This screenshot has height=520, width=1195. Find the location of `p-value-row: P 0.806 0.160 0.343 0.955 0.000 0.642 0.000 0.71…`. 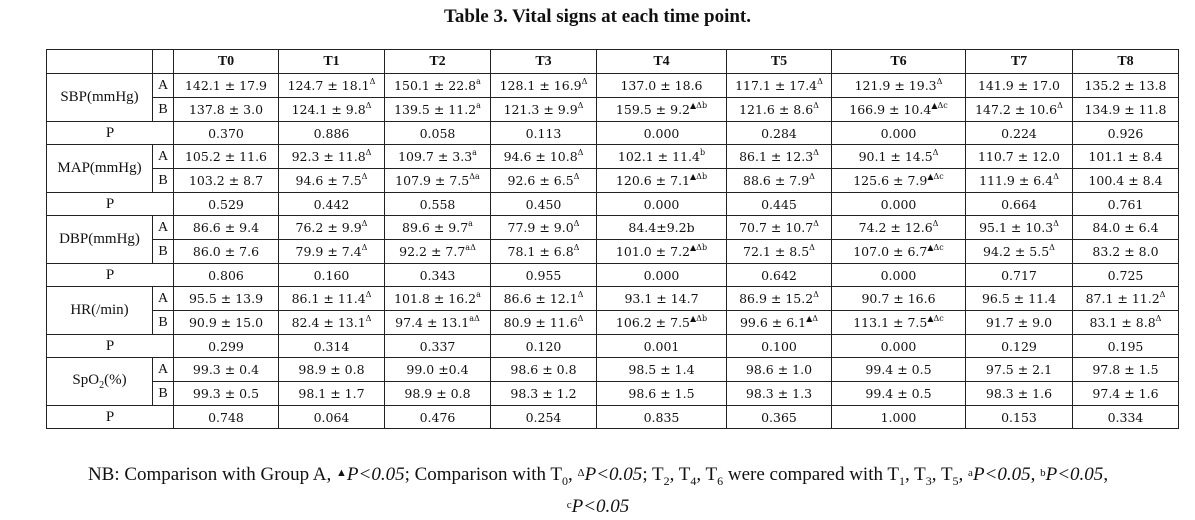

p-value-row: P 0.806 0.160 0.343 0.955 0.000 0.642 0.000 0.71… is located at coordinates (612, 275).